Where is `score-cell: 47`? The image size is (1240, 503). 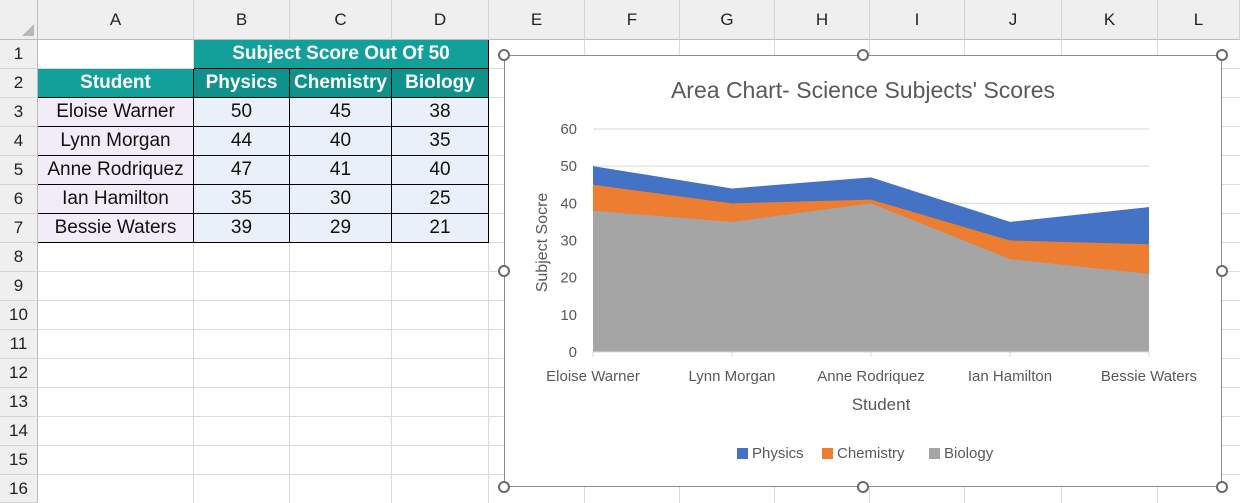 score-cell: 47 is located at coordinates (242, 170).